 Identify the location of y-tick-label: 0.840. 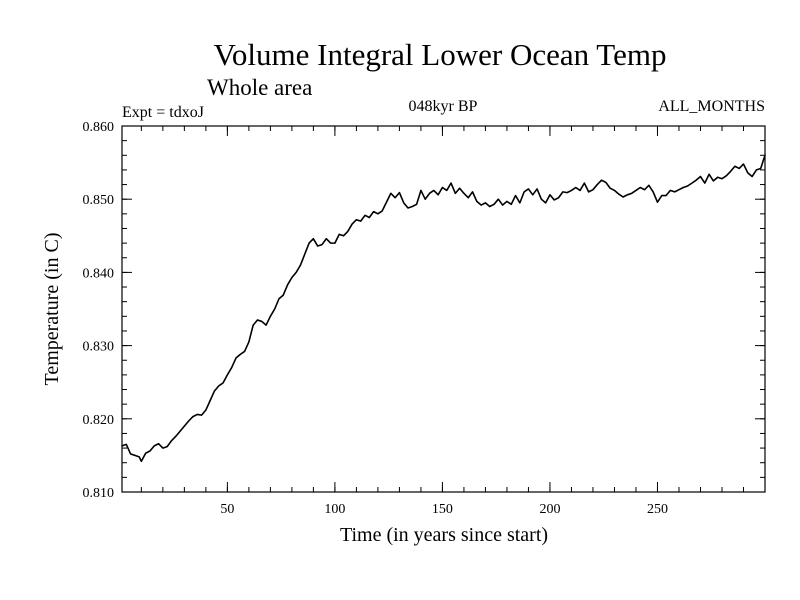
(99, 273).